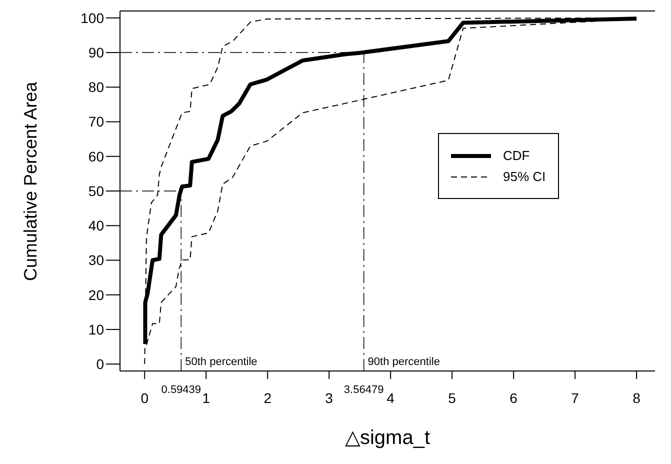 The height and width of the screenshot is (464, 671). What do you see at coordinates (96, 156) in the screenshot?
I see `y-tick-label: 60` at bounding box center [96, 156].